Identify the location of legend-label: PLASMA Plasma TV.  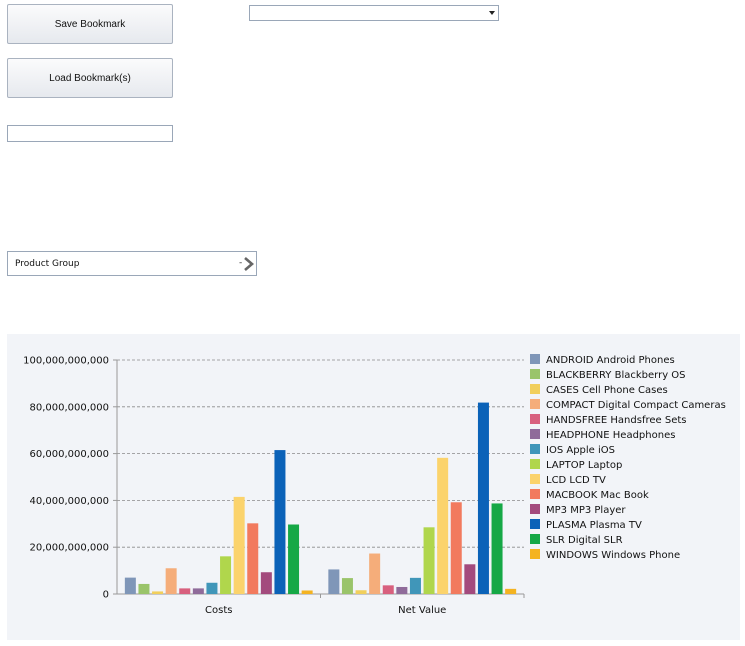
(594, 525).